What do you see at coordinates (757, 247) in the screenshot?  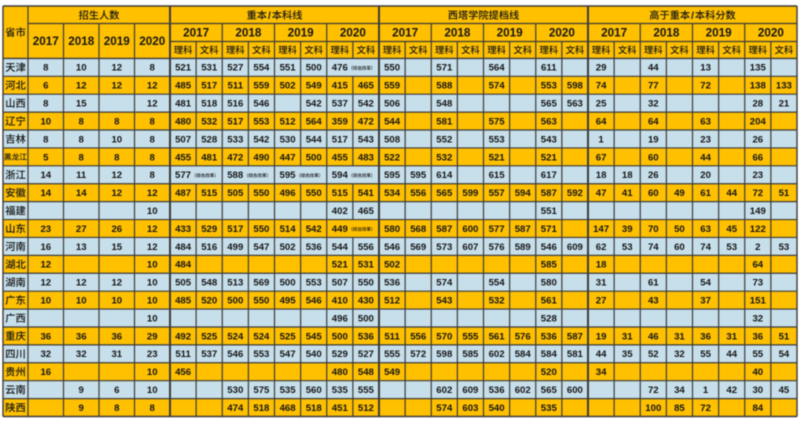 I see `svg-text: 2` at bounding box center [757, 247].